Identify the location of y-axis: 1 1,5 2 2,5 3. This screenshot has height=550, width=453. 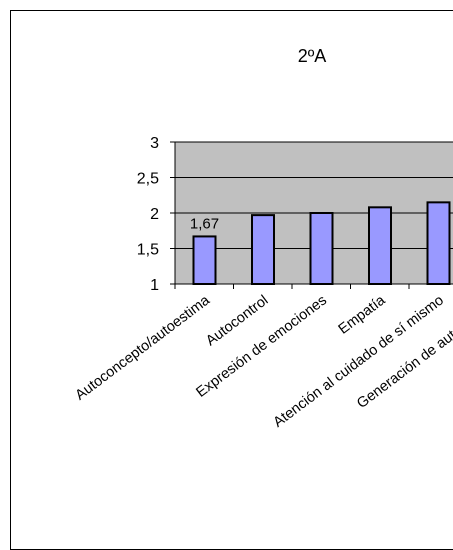
(156, 214).